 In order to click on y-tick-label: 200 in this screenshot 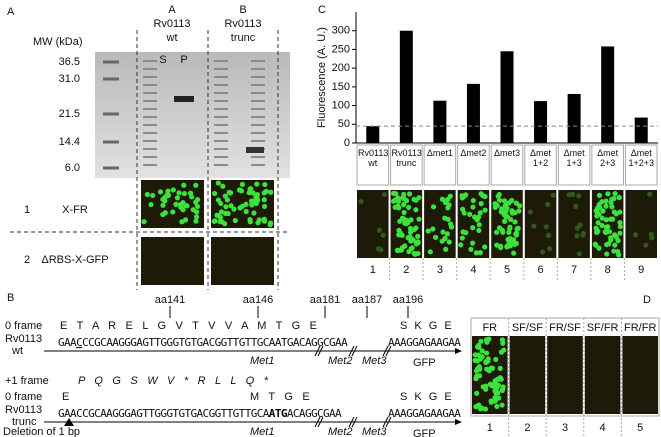, I will do `click(341, 68)`.